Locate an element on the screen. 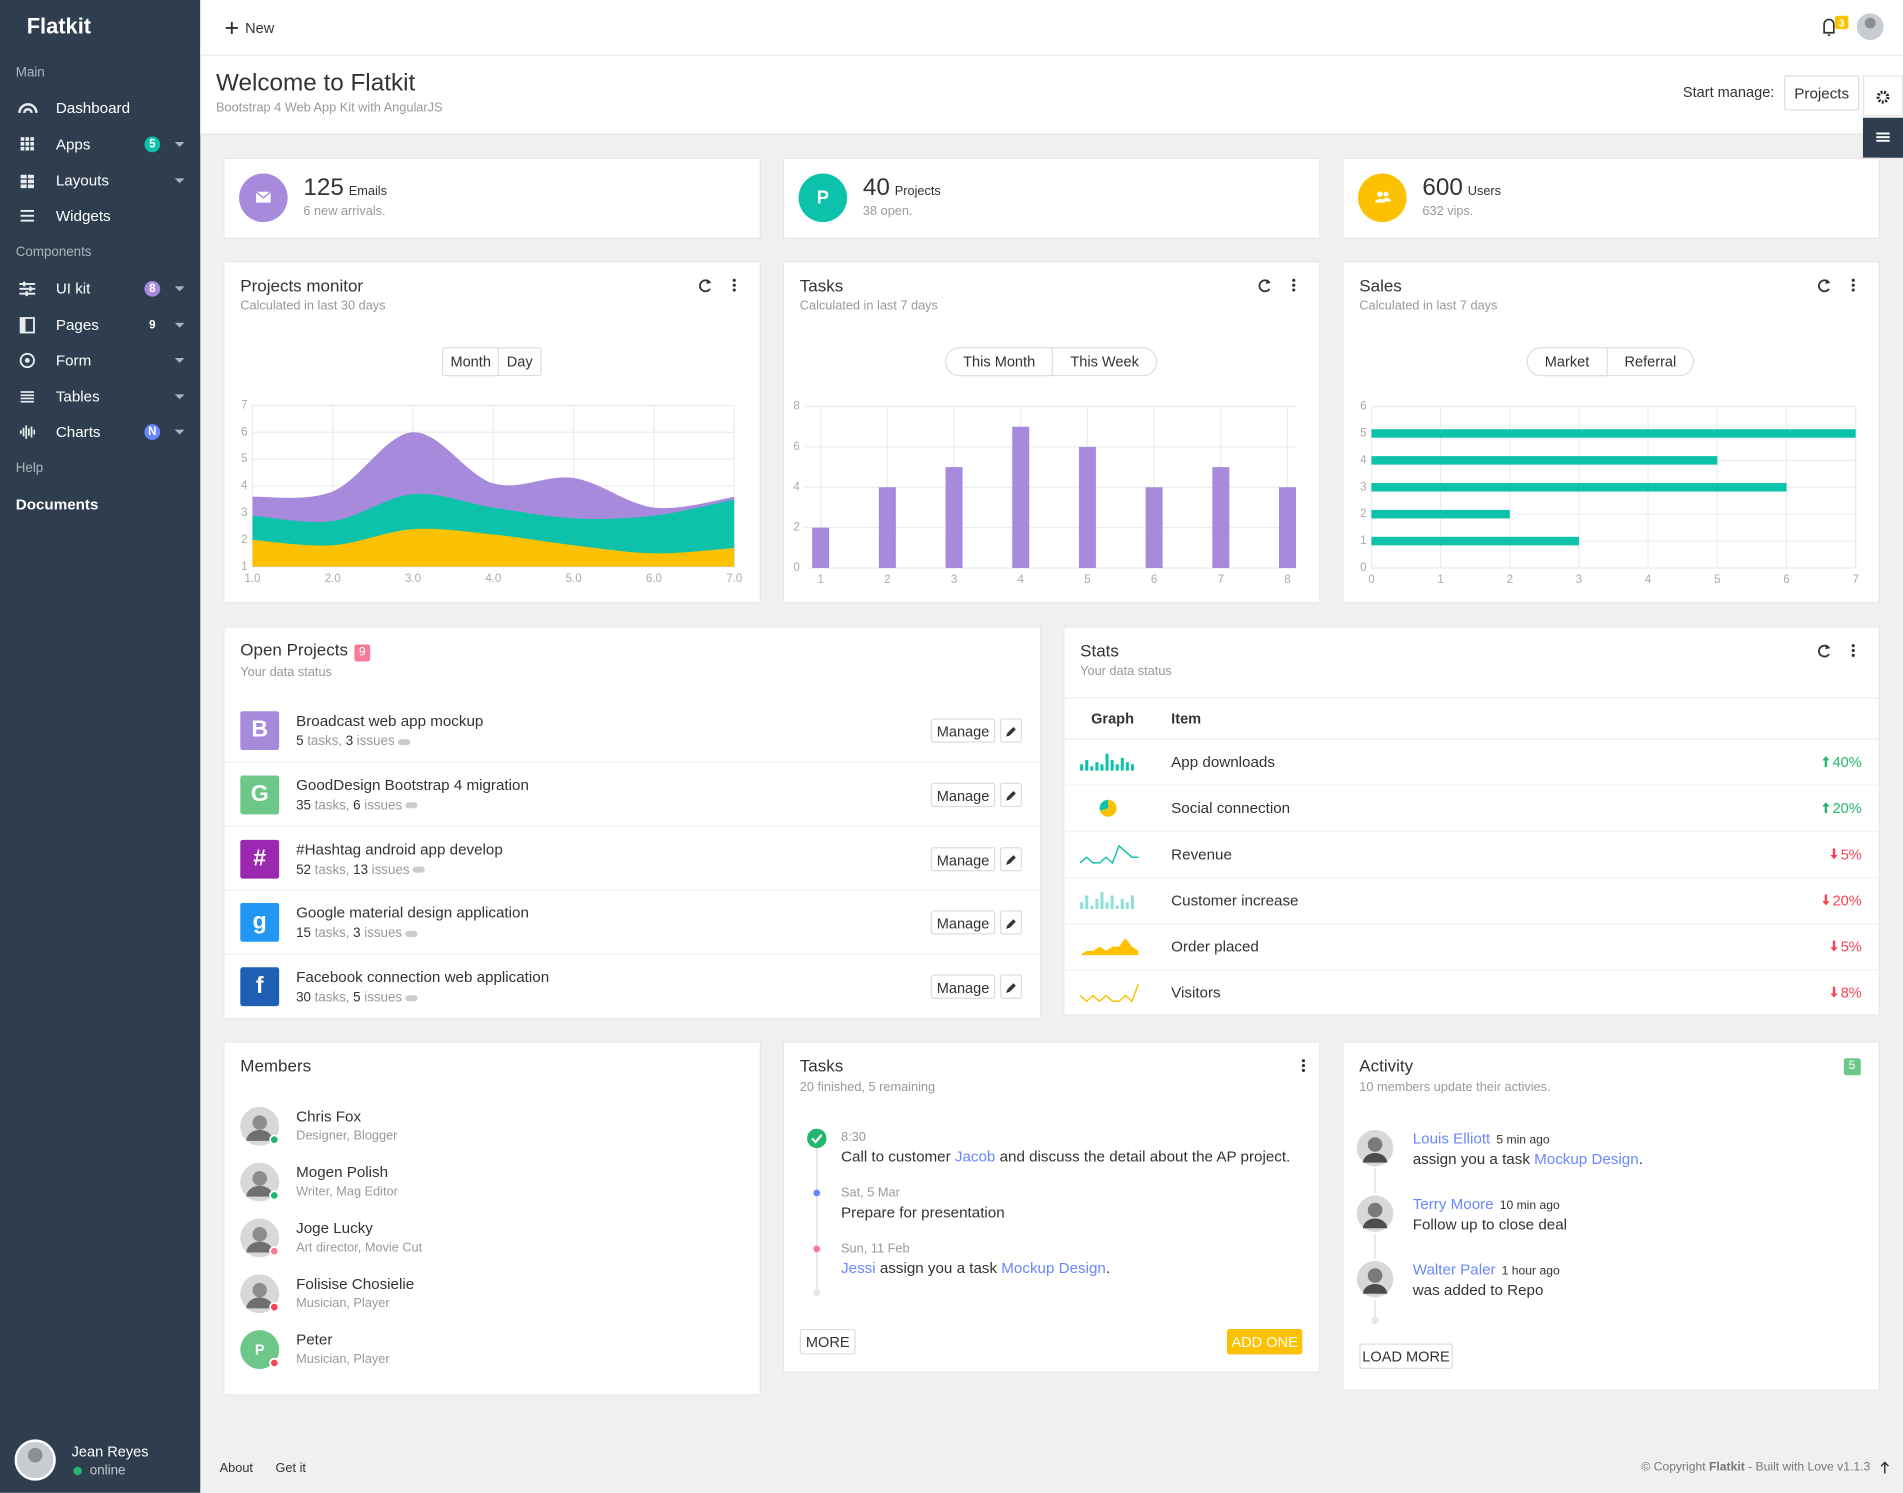 The height and width of the screenshot is (1493, 1903). tab: Day is located at coordinates (520, 362).